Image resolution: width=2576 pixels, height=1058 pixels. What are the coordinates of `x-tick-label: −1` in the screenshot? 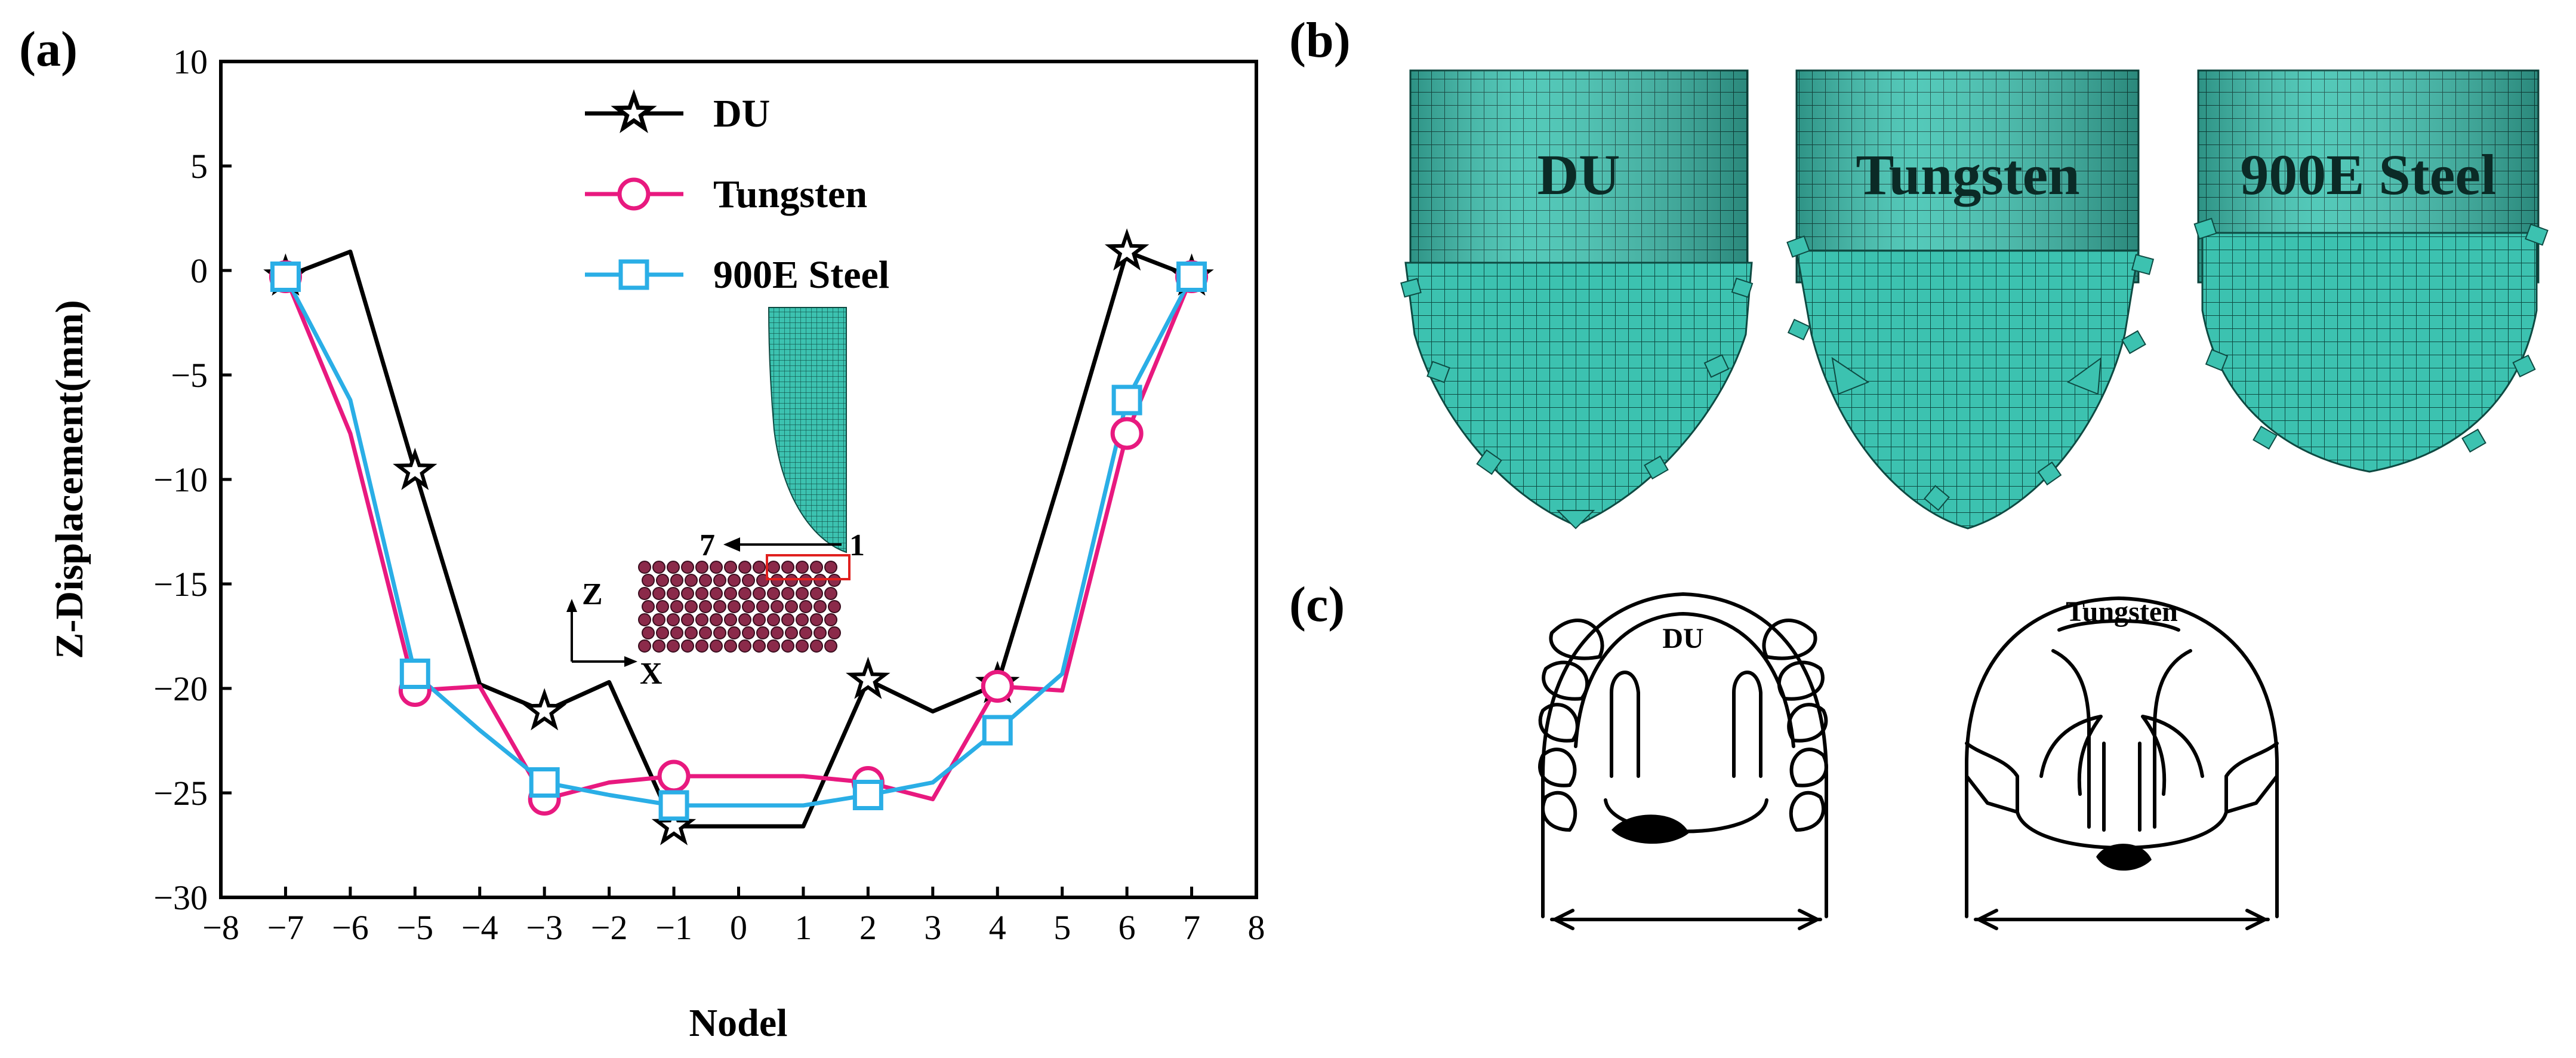 It's located at (673, 927).